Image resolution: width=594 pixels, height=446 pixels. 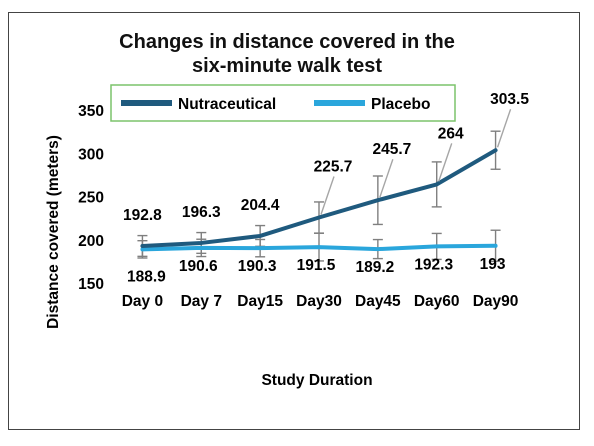 What do you see at coordinates (333, 167) in the screenshot?
I see `data-label-nutraceutical: 225.7` at bounding box center [333, 167].